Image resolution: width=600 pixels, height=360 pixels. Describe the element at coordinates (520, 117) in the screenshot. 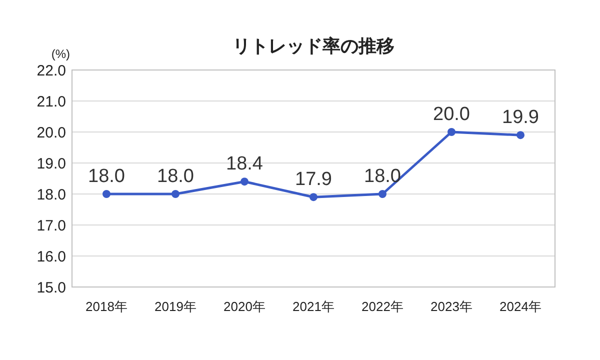

I see `text: 19.9` at that location.